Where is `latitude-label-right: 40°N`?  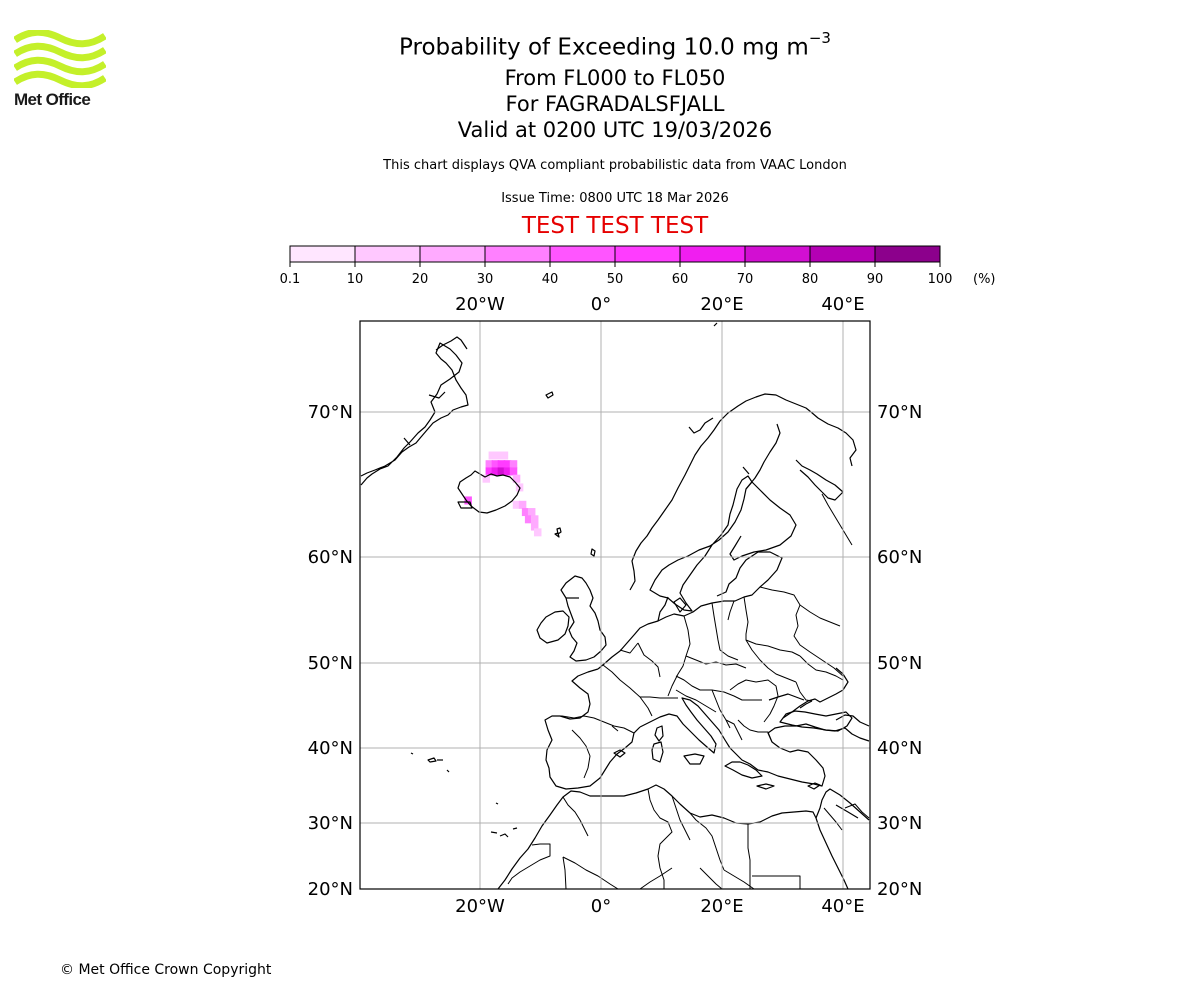
latitude-label-right: 40°N is located at coordinates (899, 748).